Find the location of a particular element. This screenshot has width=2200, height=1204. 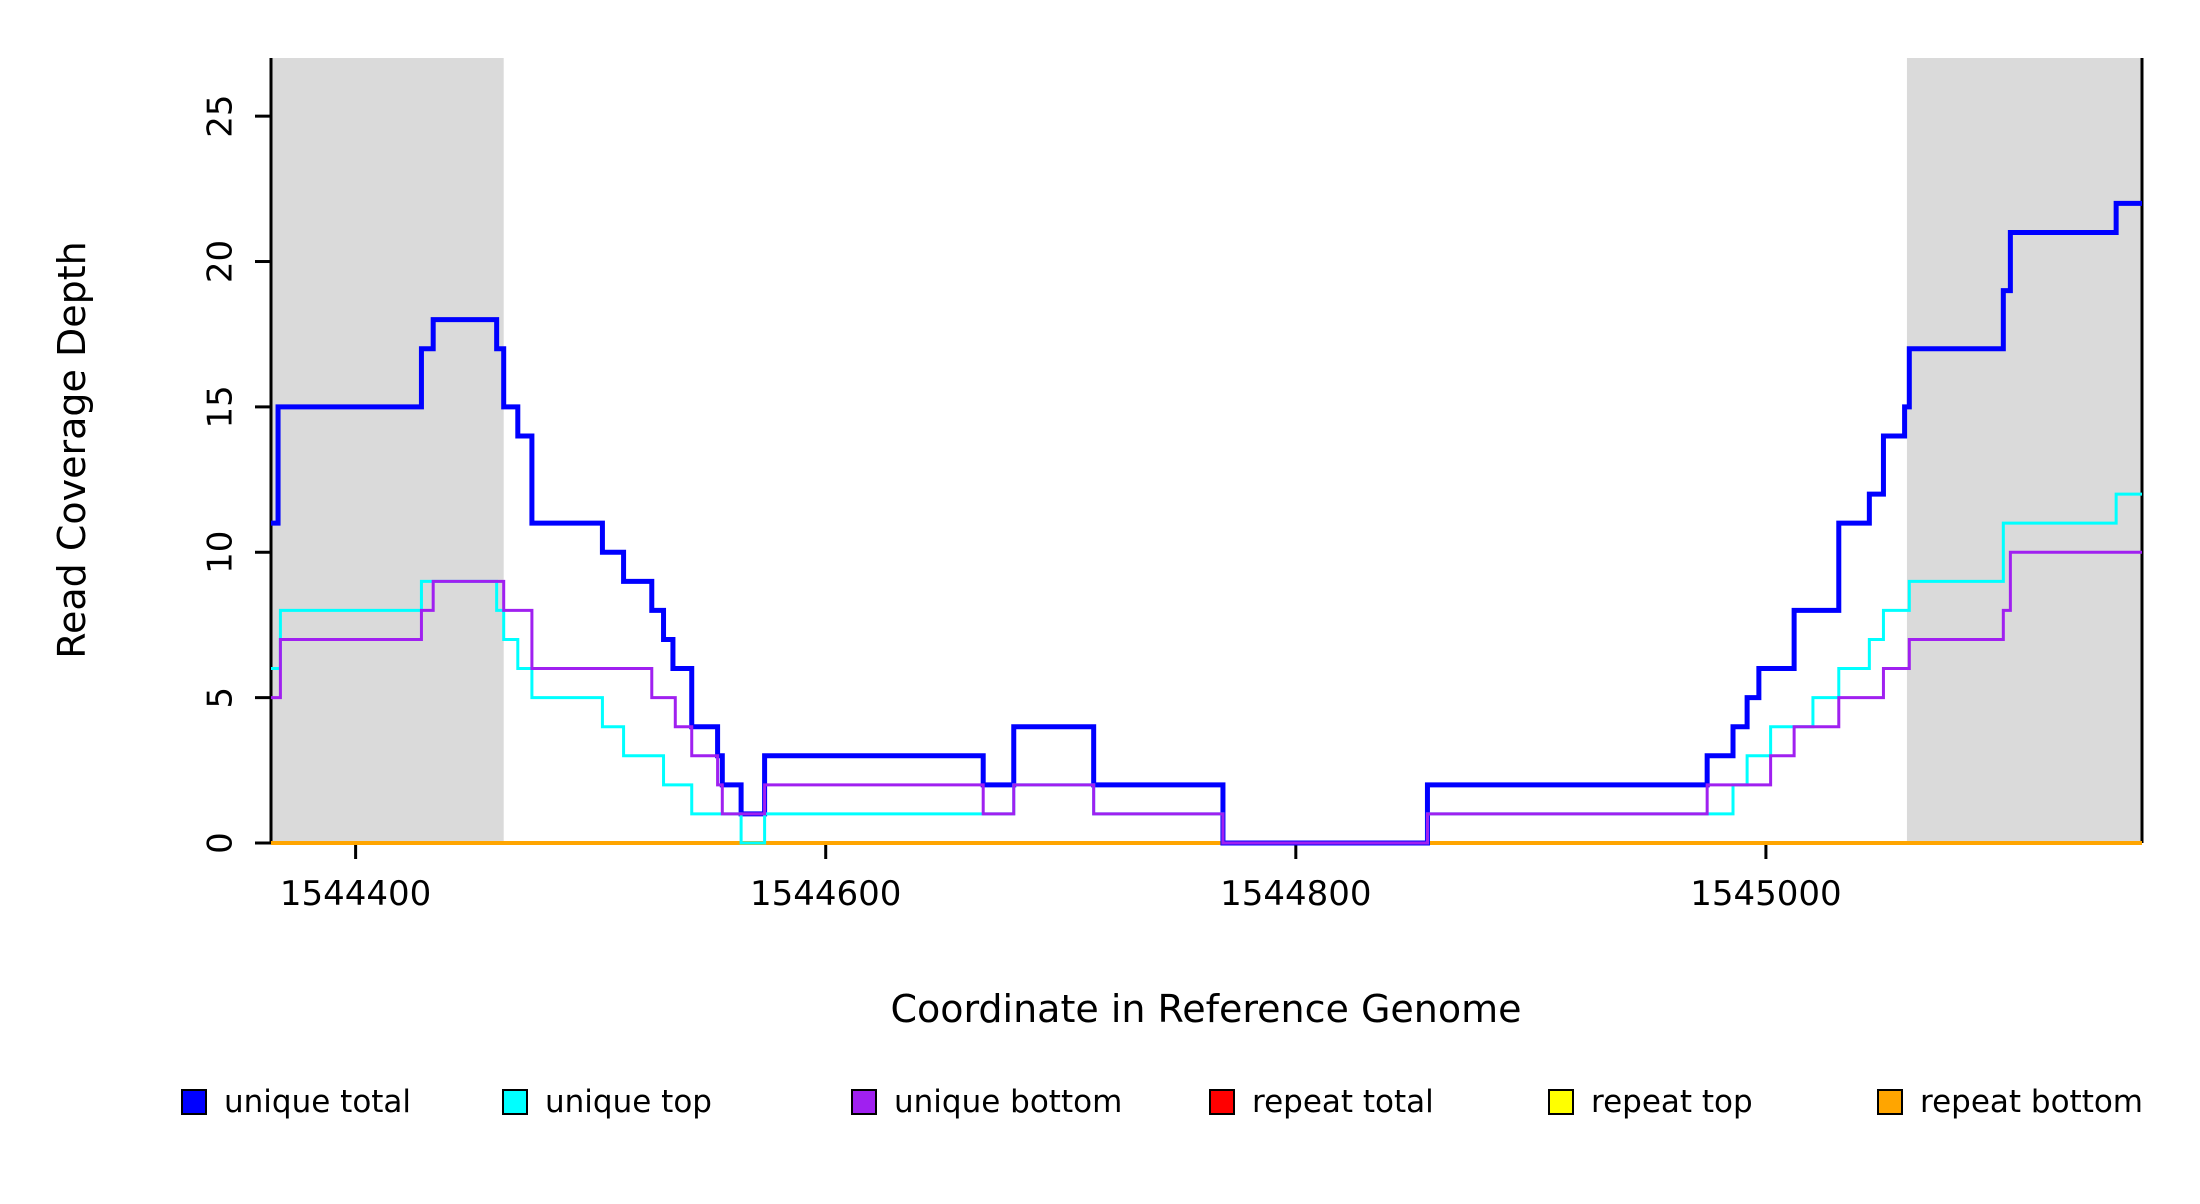

legend-swatch-repeat-top is located at coordinates (1561, 1102).